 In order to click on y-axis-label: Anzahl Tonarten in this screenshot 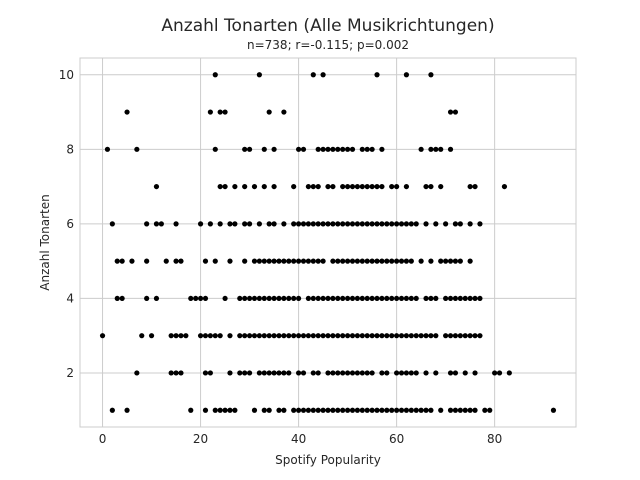, I will do `click(45, 242)`.